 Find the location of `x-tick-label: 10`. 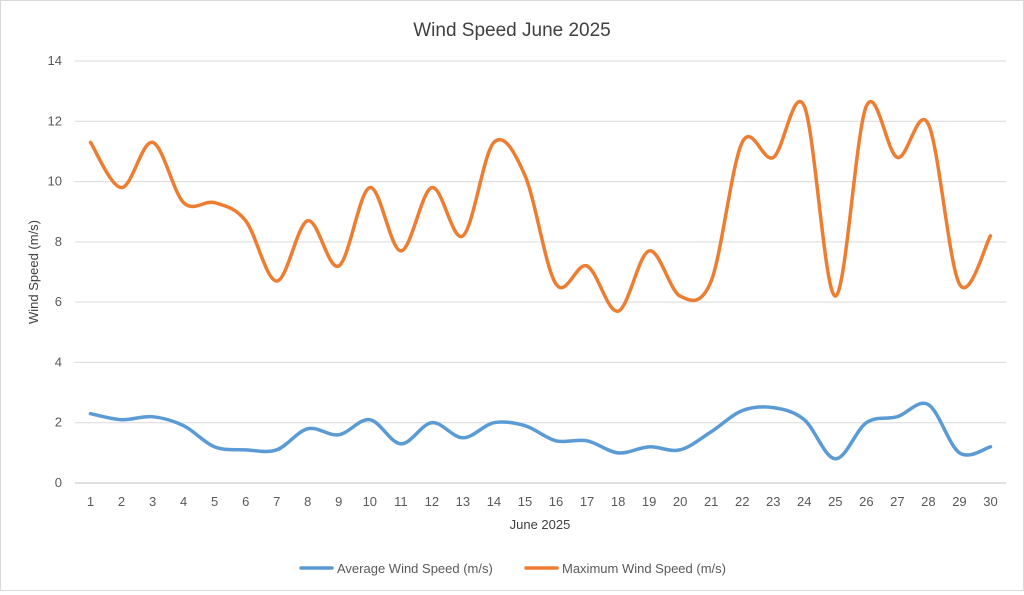

x-tick-label: 10 is located at coordinates (370, 501).